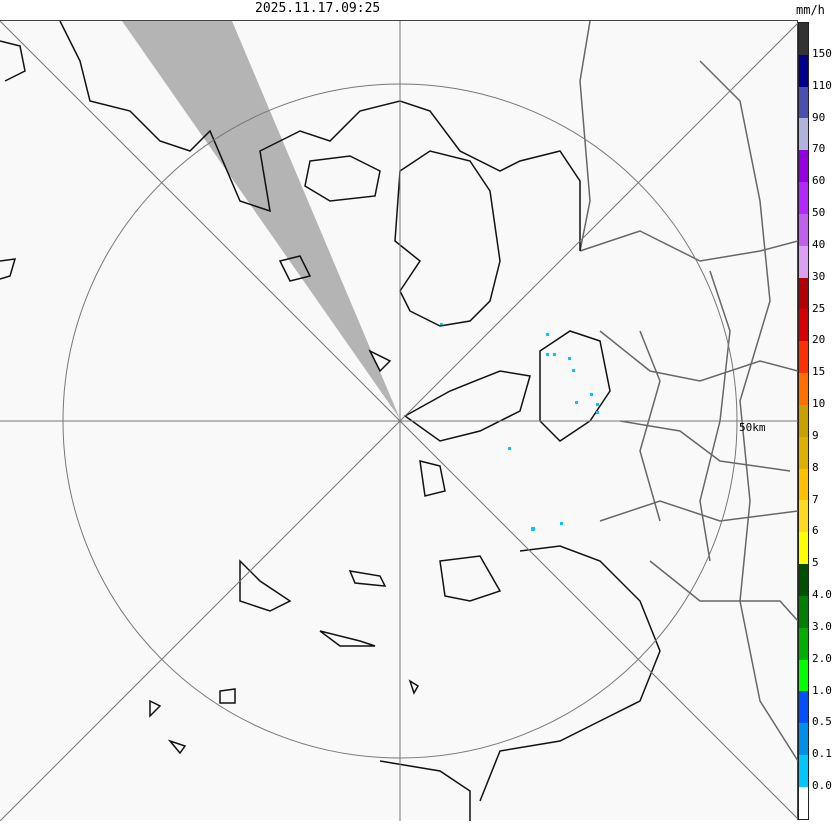 The height and width of the screenshot is (825, 835). Describe the element at coordinates (819, 340) in the screenshot. I see `legend-label: 20` at that location.